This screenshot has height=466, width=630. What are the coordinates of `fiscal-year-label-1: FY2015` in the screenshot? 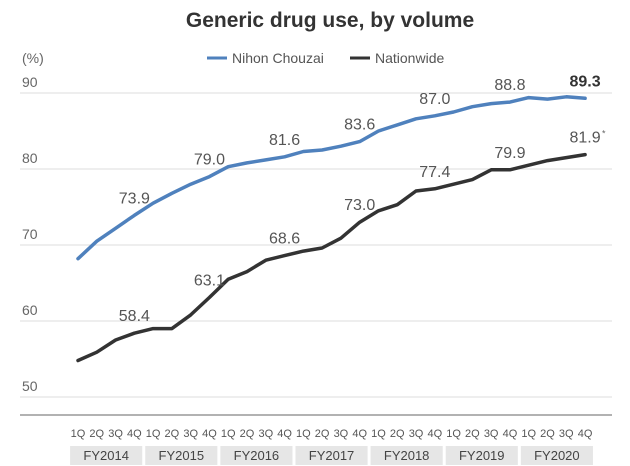 It's located at (182, 455).